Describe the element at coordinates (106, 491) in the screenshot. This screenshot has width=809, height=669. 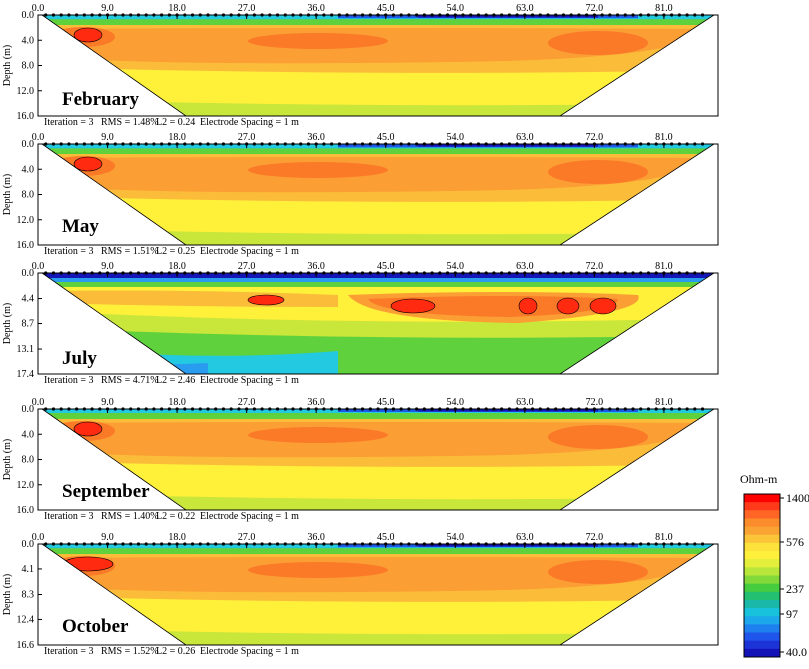
I see `month-label: September` at that location.